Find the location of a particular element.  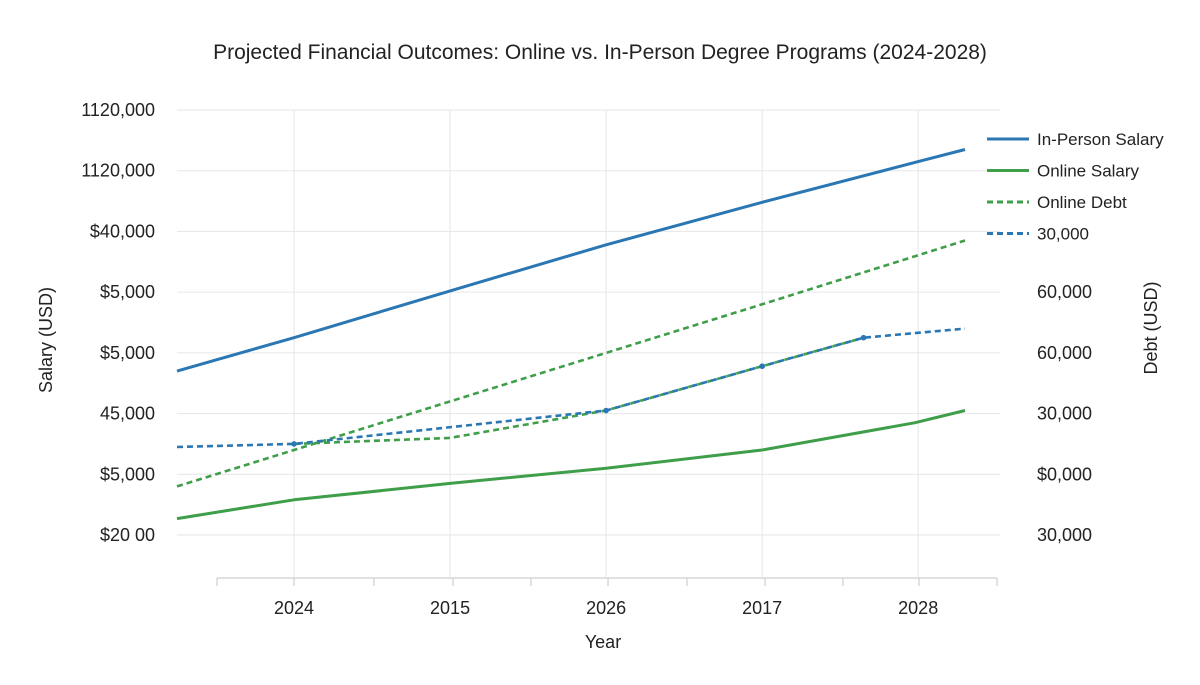

y-tick-label-right: $0,000 is located at coordinates (1064, 474).